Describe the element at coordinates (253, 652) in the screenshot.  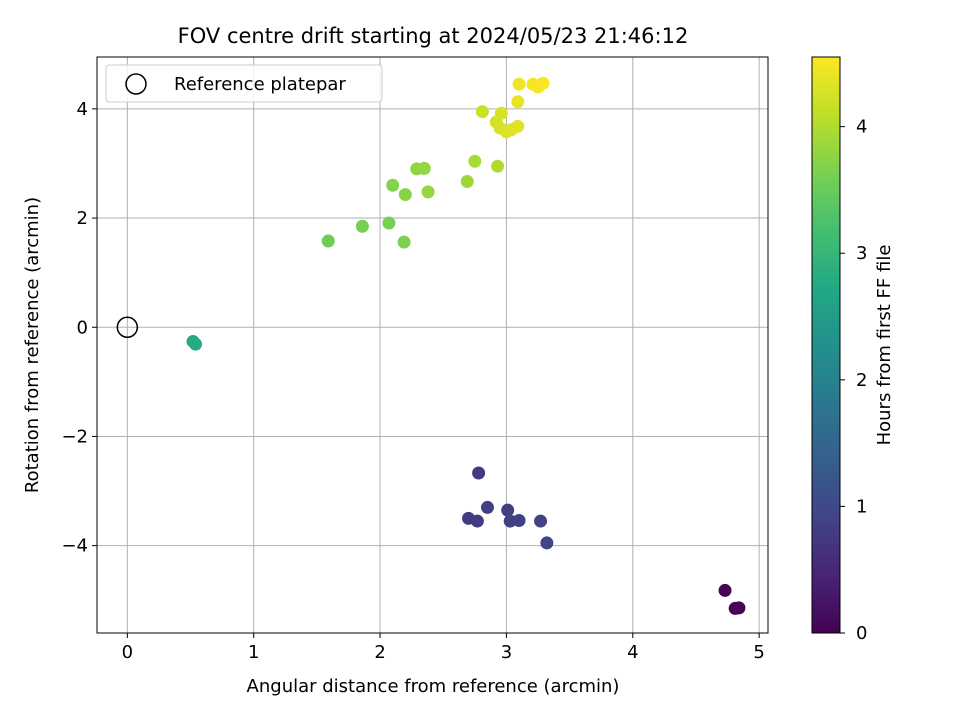
I see `x-tick-label: 1` at that location.